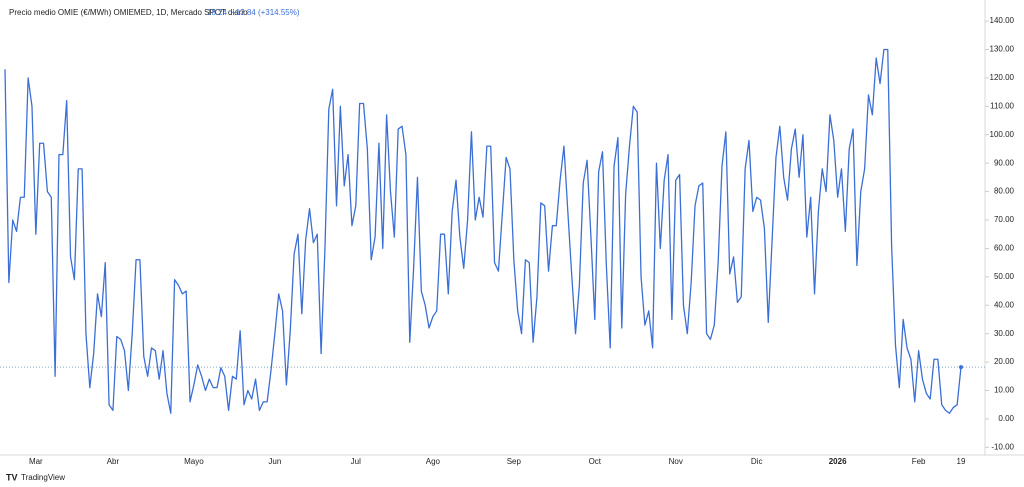 Image resolution: width=1024 pixels, height=487 pixels. I want to click on brand-name: TradingView, so click(43, 477).